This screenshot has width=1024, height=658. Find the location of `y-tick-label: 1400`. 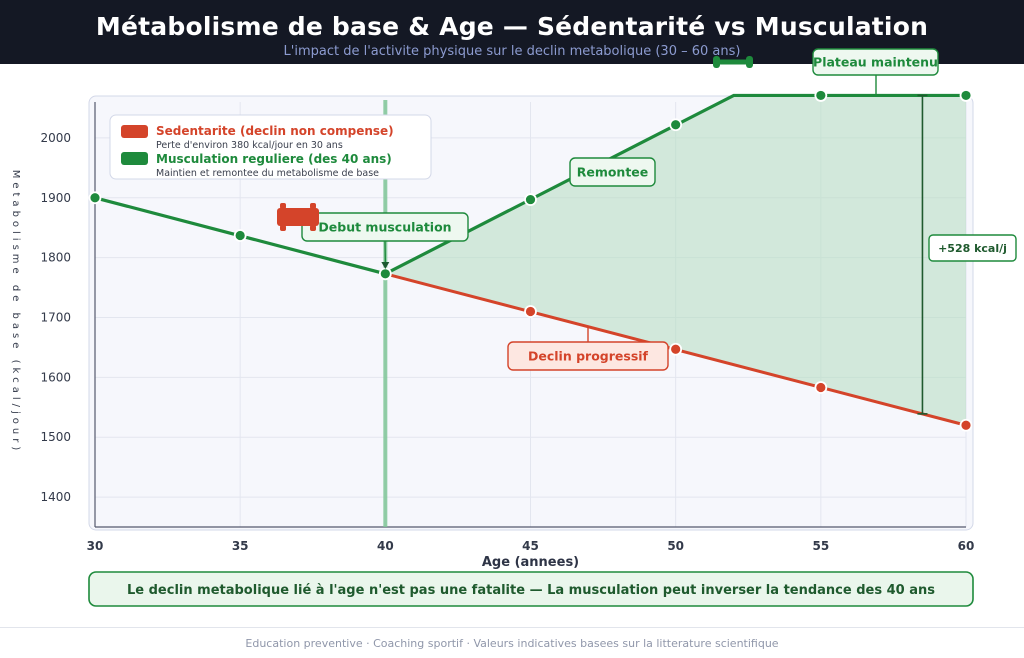

y-tick-label: 1400 is located at coordinates (55, 497).